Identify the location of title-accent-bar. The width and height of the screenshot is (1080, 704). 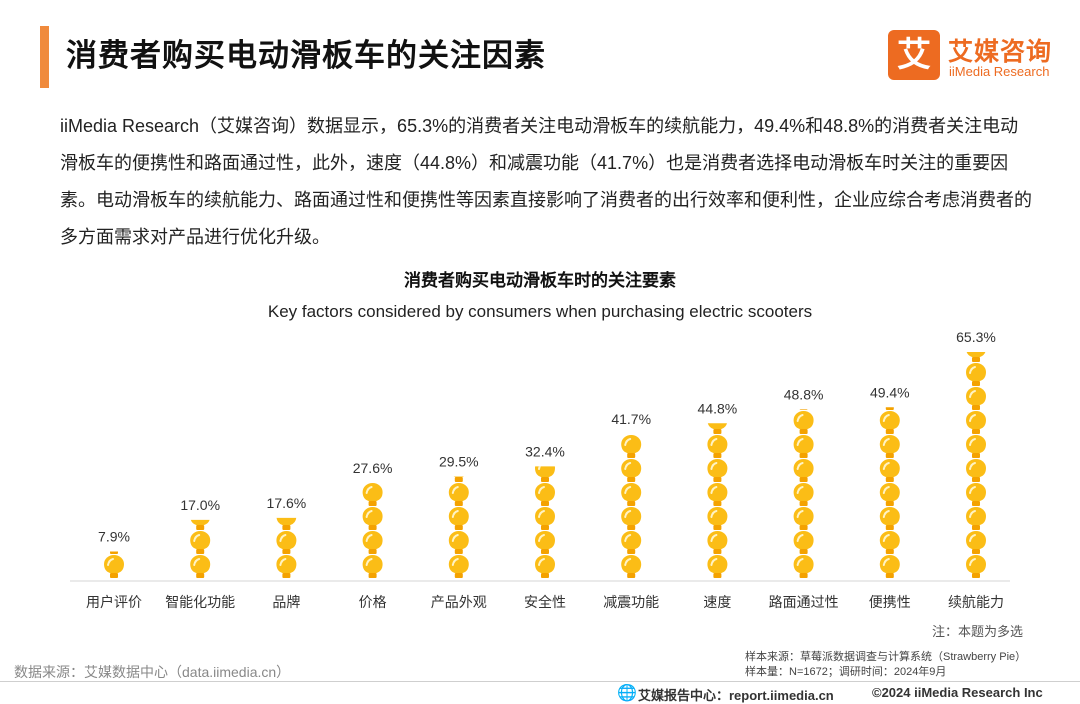
(44, 57).